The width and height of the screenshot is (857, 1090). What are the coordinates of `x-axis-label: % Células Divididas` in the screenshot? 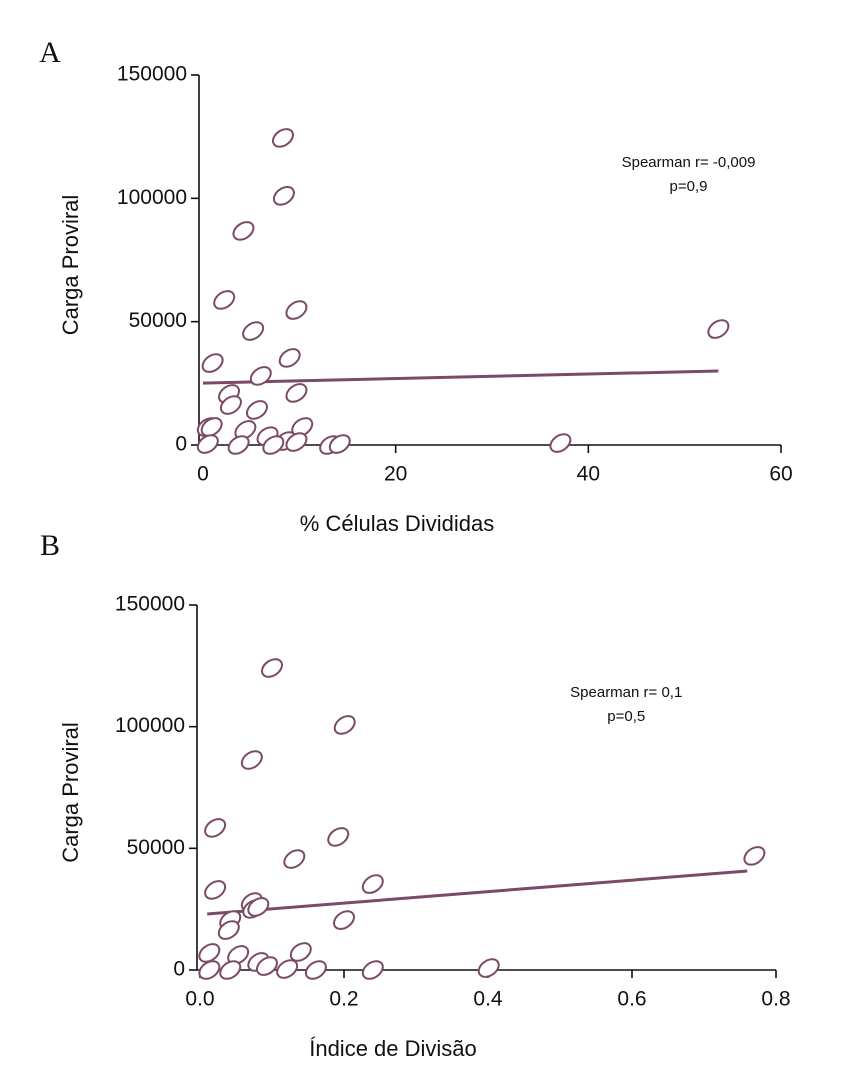 It's located at (397, 523).